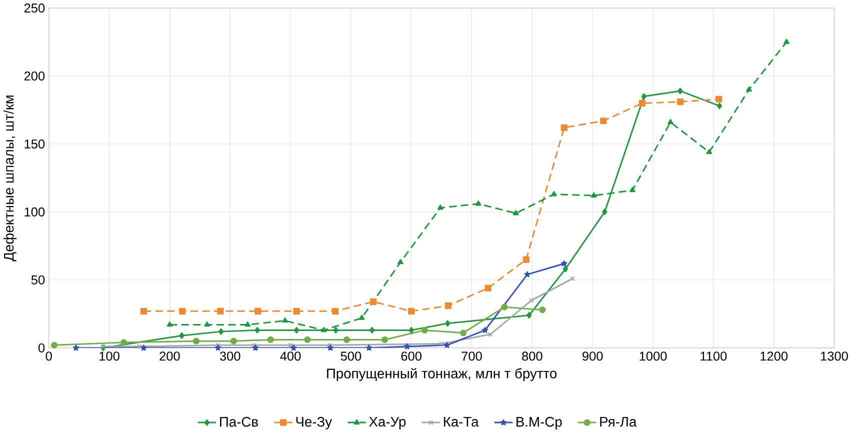 This screenshot has width=852, height=432. Describe the element at coordinates (10, 178) in the screenshot. I see `y-axis-title: Дефектные шпалы, шт/км` at that location.